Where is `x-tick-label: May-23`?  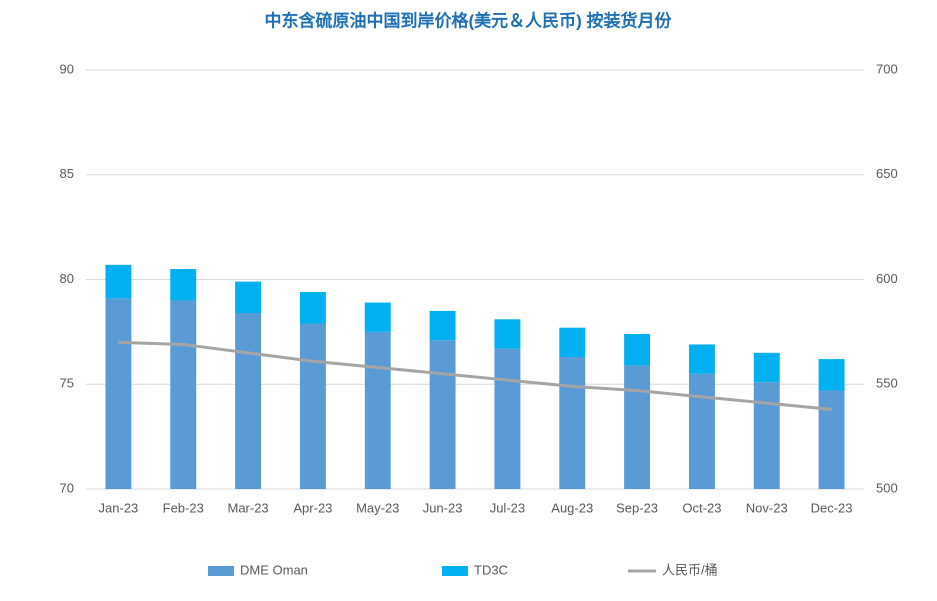 x-tick-label: May-23 is located at coordinates (377, 507).